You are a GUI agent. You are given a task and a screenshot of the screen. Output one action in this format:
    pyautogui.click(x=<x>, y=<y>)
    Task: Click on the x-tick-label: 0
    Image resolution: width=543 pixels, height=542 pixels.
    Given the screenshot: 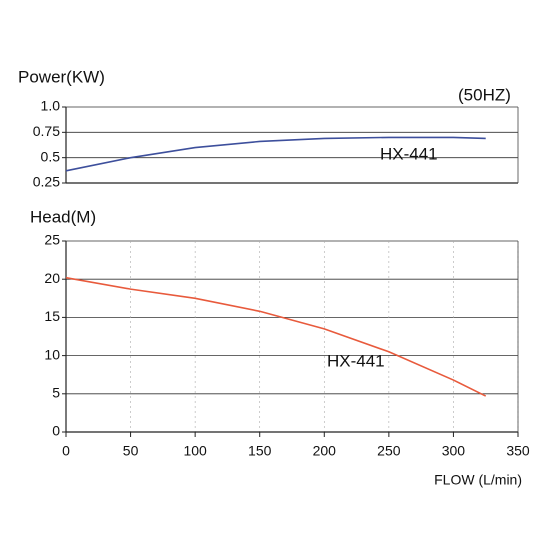 What is the action you would take?
    pyautogui.click(x=66, y=451)
    